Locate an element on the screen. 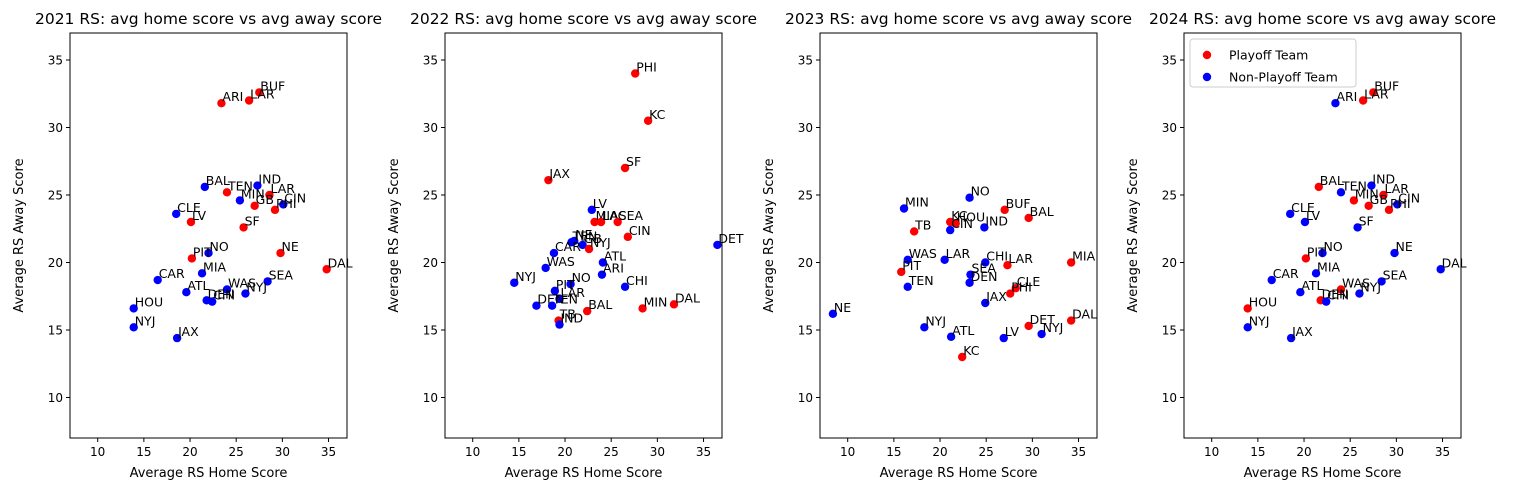 The image size is (1522, 494). point-label: MIN is located at coordinates (1367, 193).